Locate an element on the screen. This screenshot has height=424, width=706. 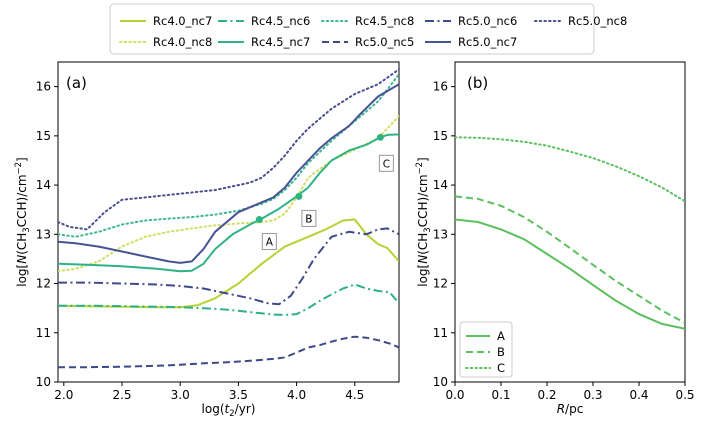
marker-point-a is located at coordinates (259, 220).